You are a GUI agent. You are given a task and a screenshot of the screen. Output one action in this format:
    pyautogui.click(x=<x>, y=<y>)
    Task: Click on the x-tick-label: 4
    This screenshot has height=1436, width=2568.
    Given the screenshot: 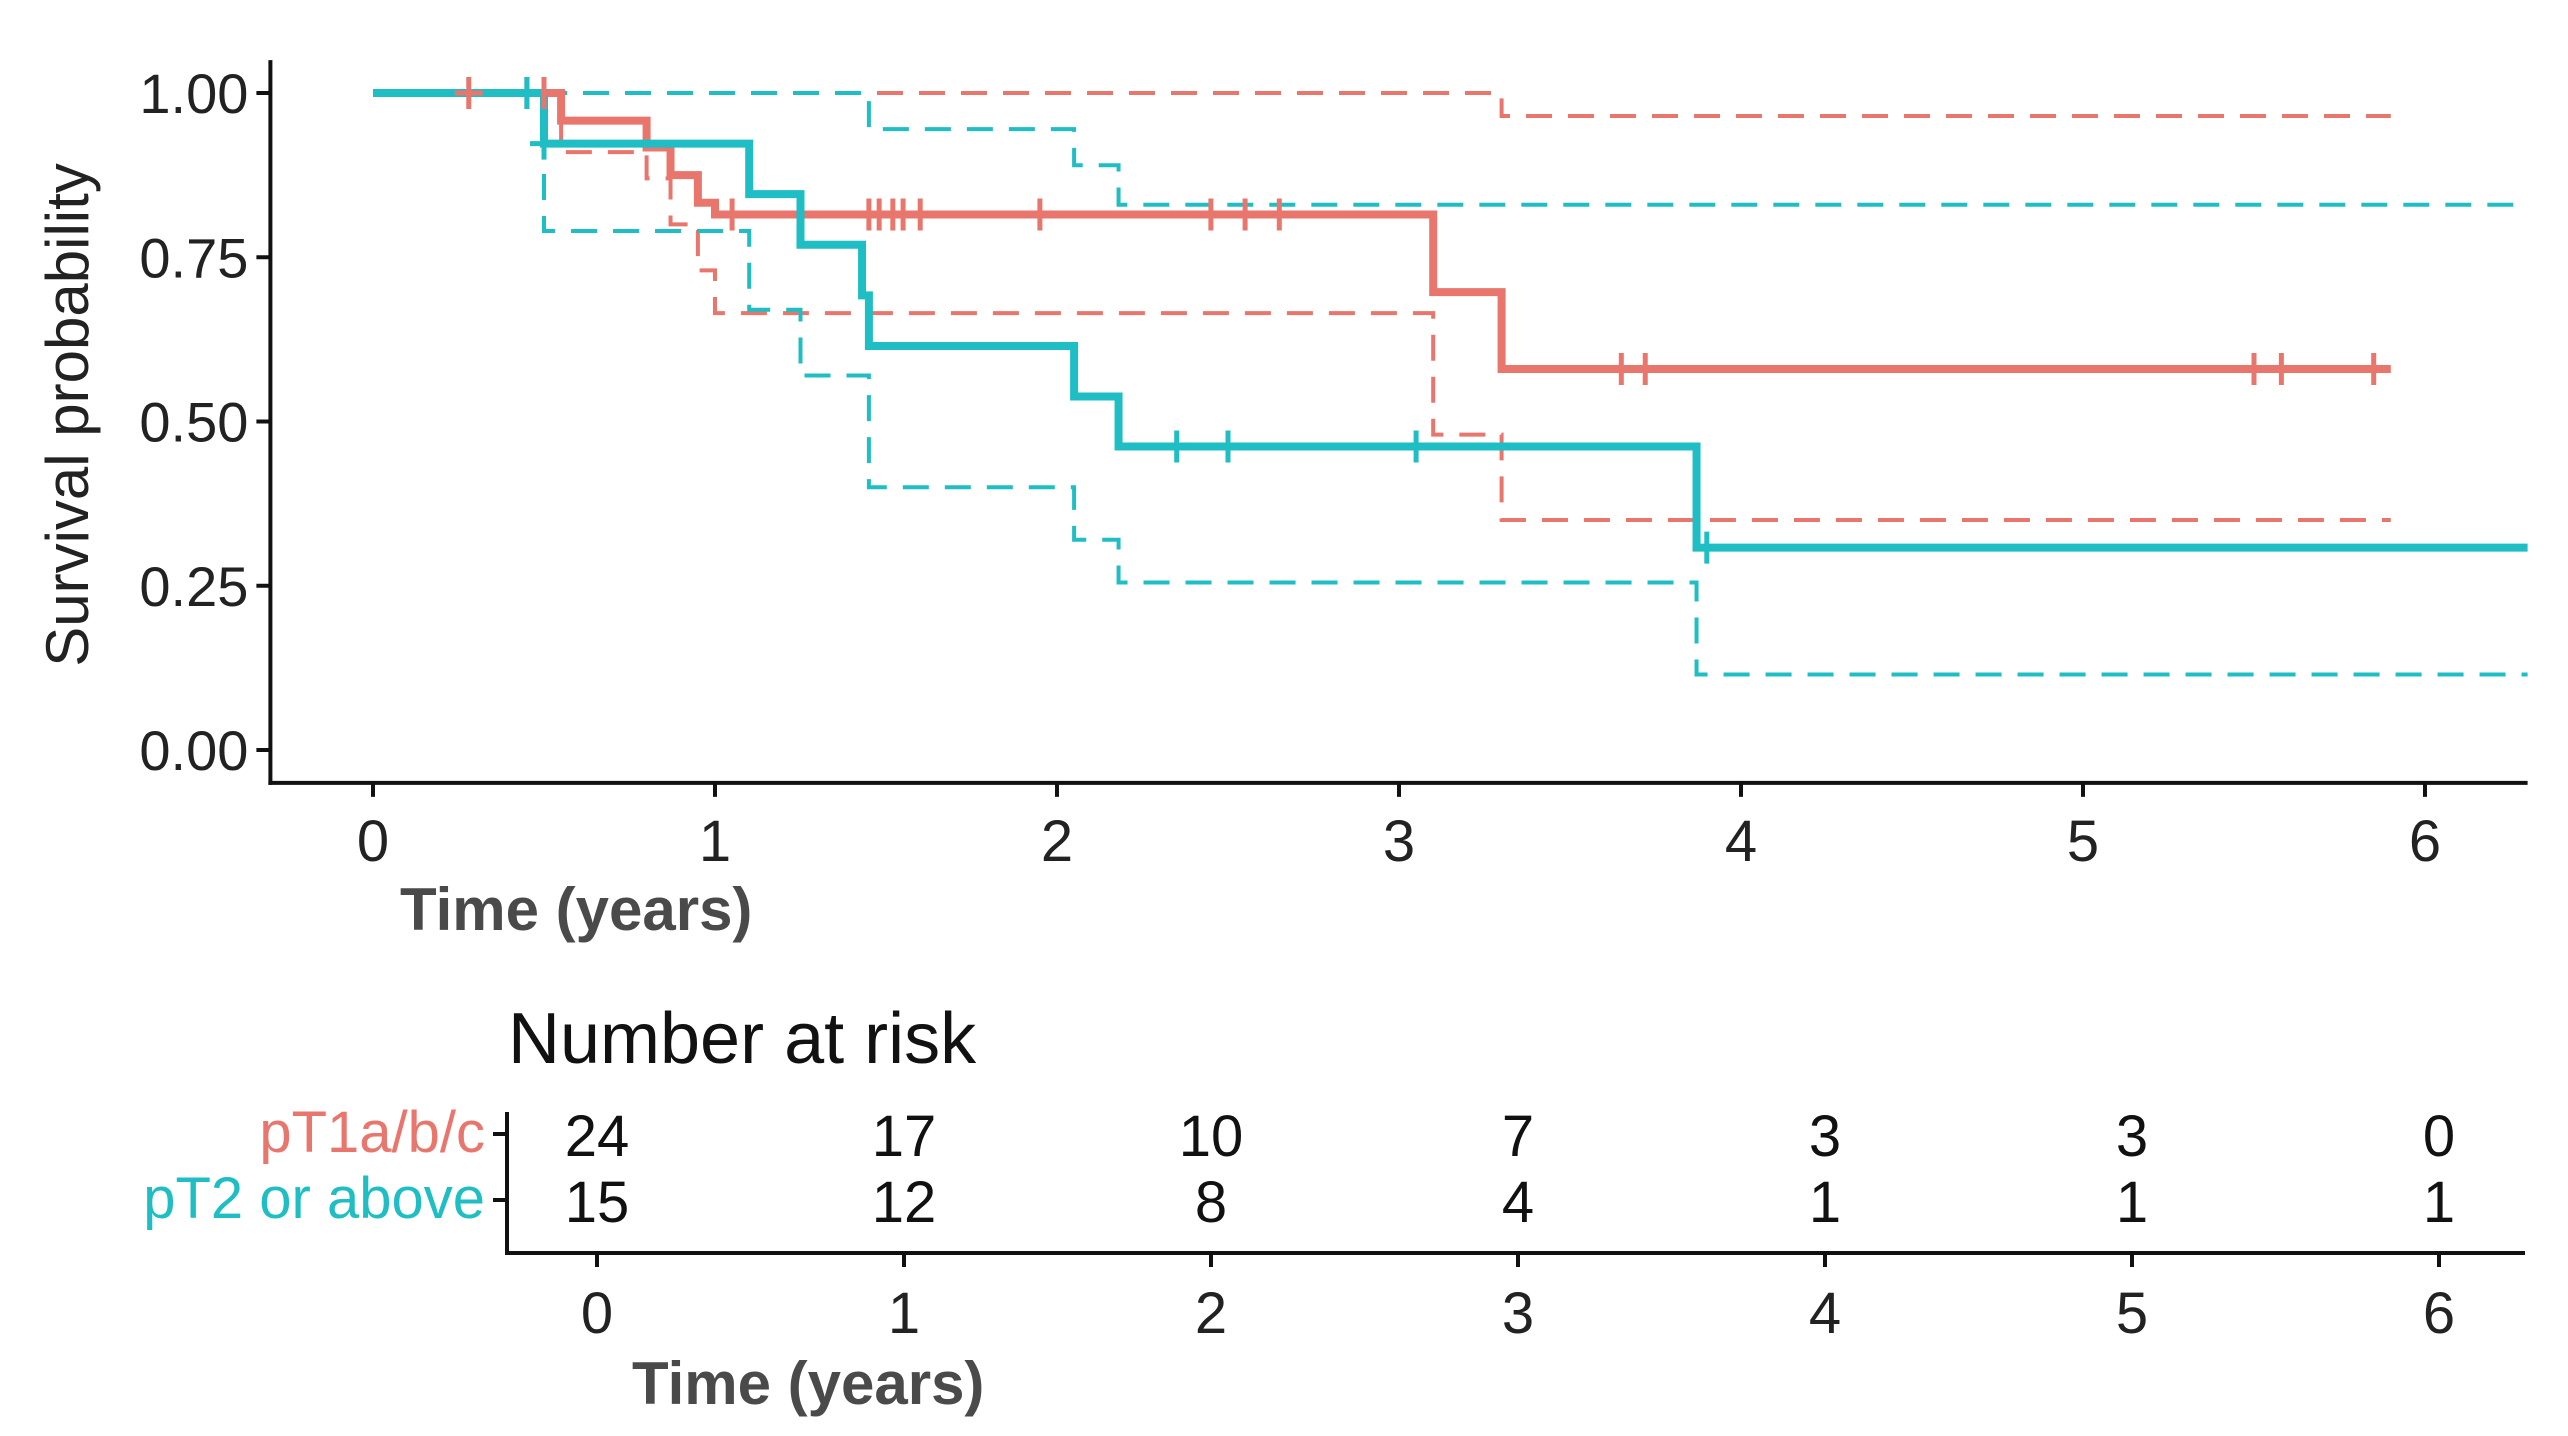 What is the action you would take?
    pyautogui.click(x=1741, y=841)
    